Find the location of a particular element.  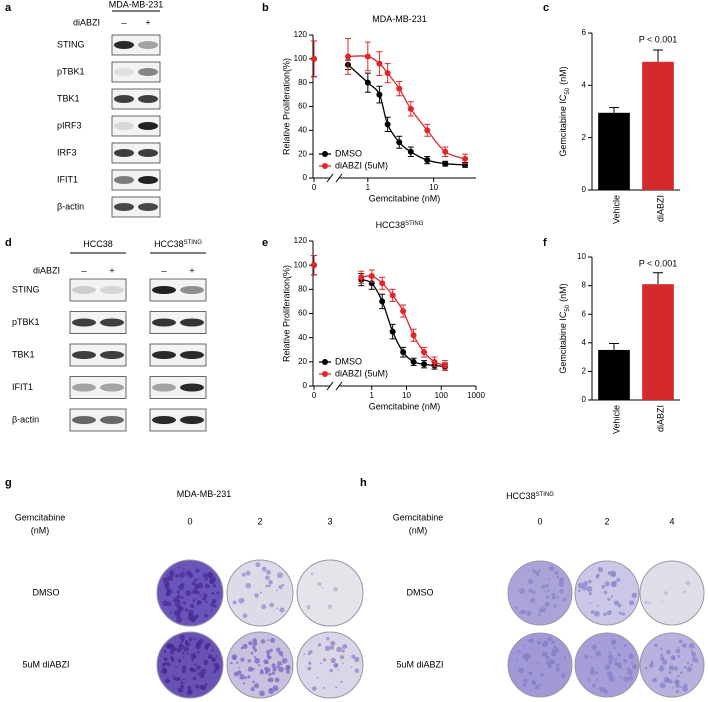

x-tick-label: diABZI is located at coordinates (660, 418).